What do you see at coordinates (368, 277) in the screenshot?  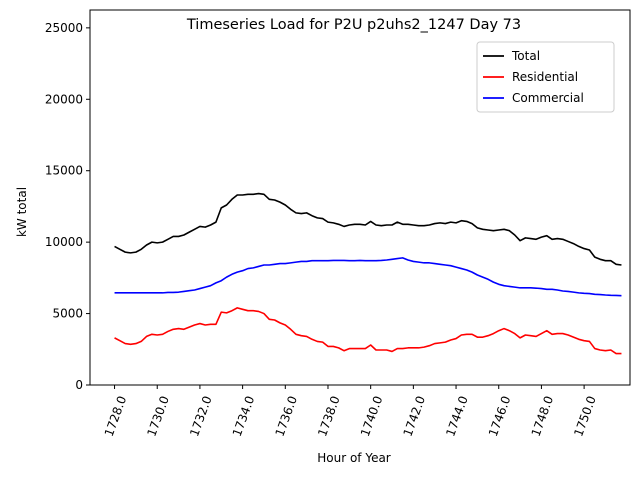 I see `series-line-commercial` at bounding box center [368, 277].